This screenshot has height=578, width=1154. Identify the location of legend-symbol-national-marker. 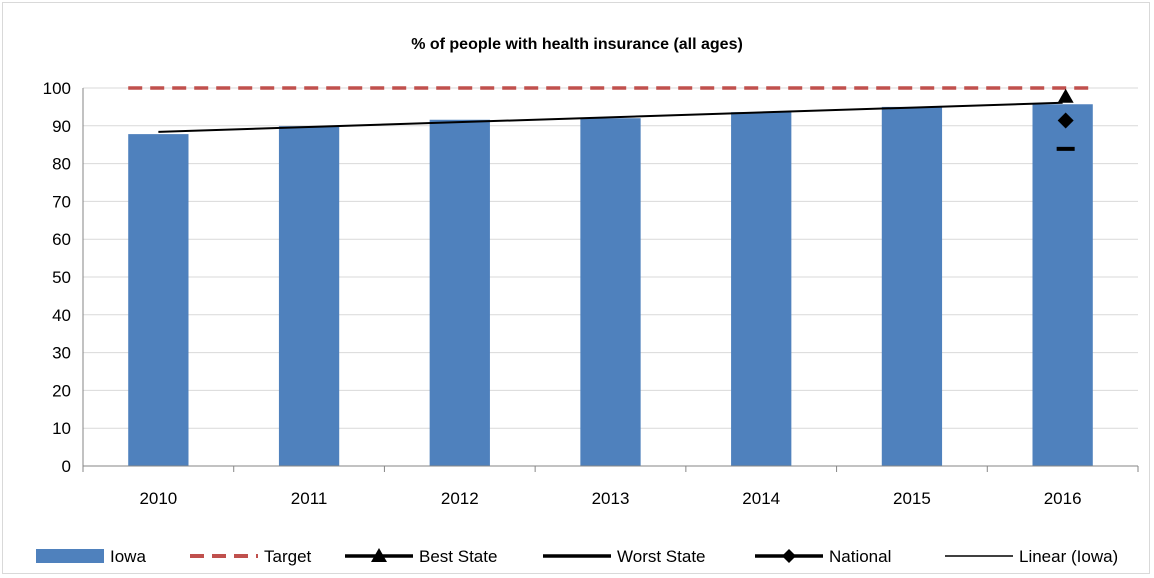
(789, 556).